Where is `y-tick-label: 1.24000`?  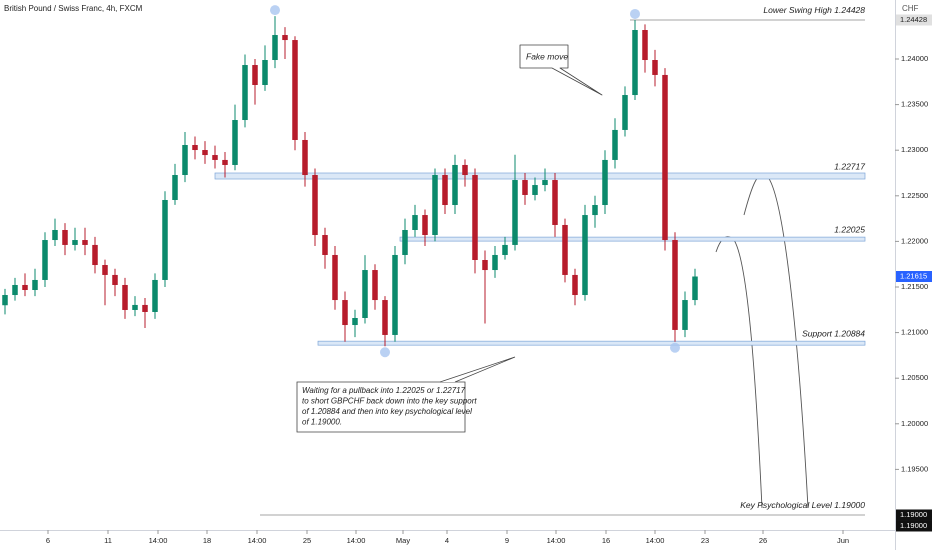
y-tick-label: 1.24000 is located at coordinates (914, 58).